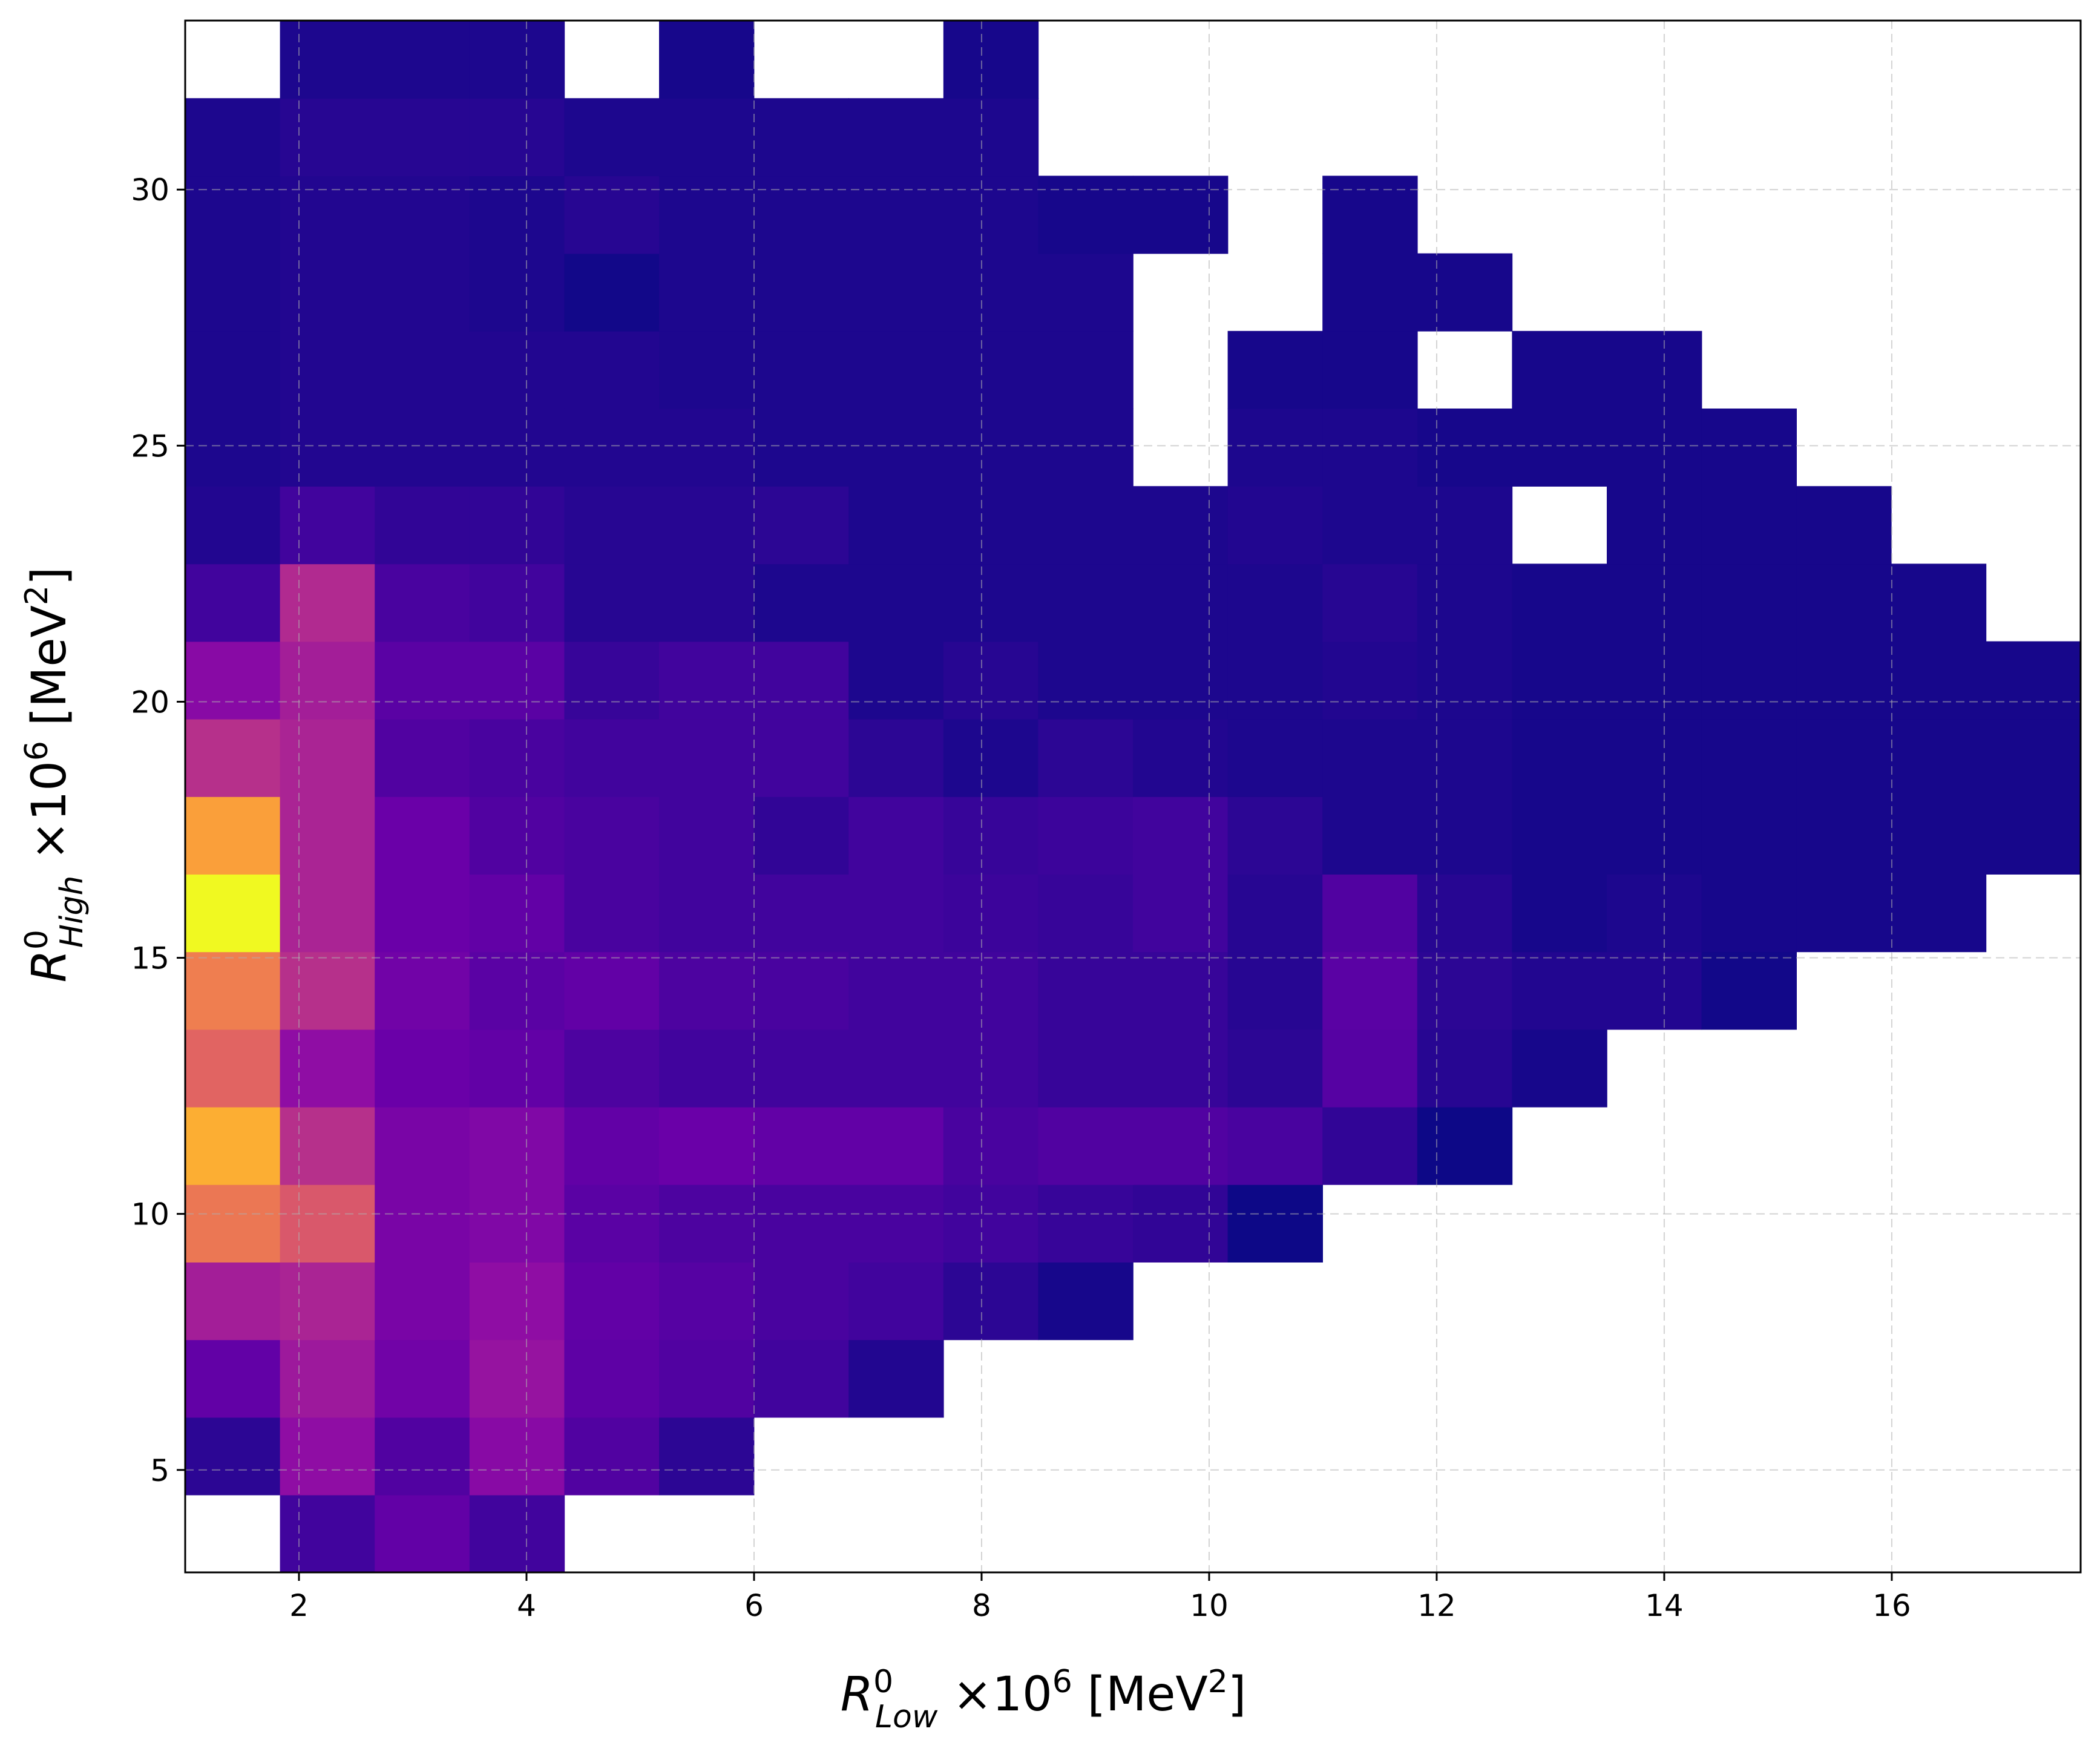  I want to click on y-label-sup: 0, so click(37, 940).